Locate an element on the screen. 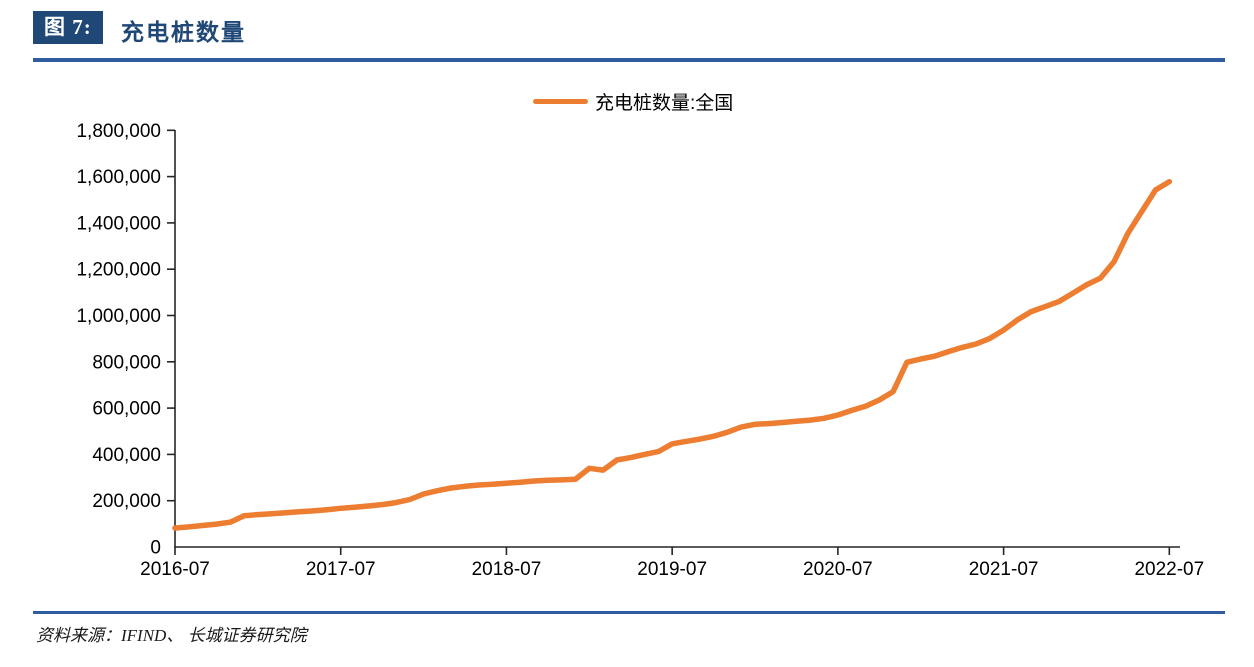 The width and height of the screenshot is (1254, 667). x-tick-label: 2016-07 is located at coordinates (175, 569).